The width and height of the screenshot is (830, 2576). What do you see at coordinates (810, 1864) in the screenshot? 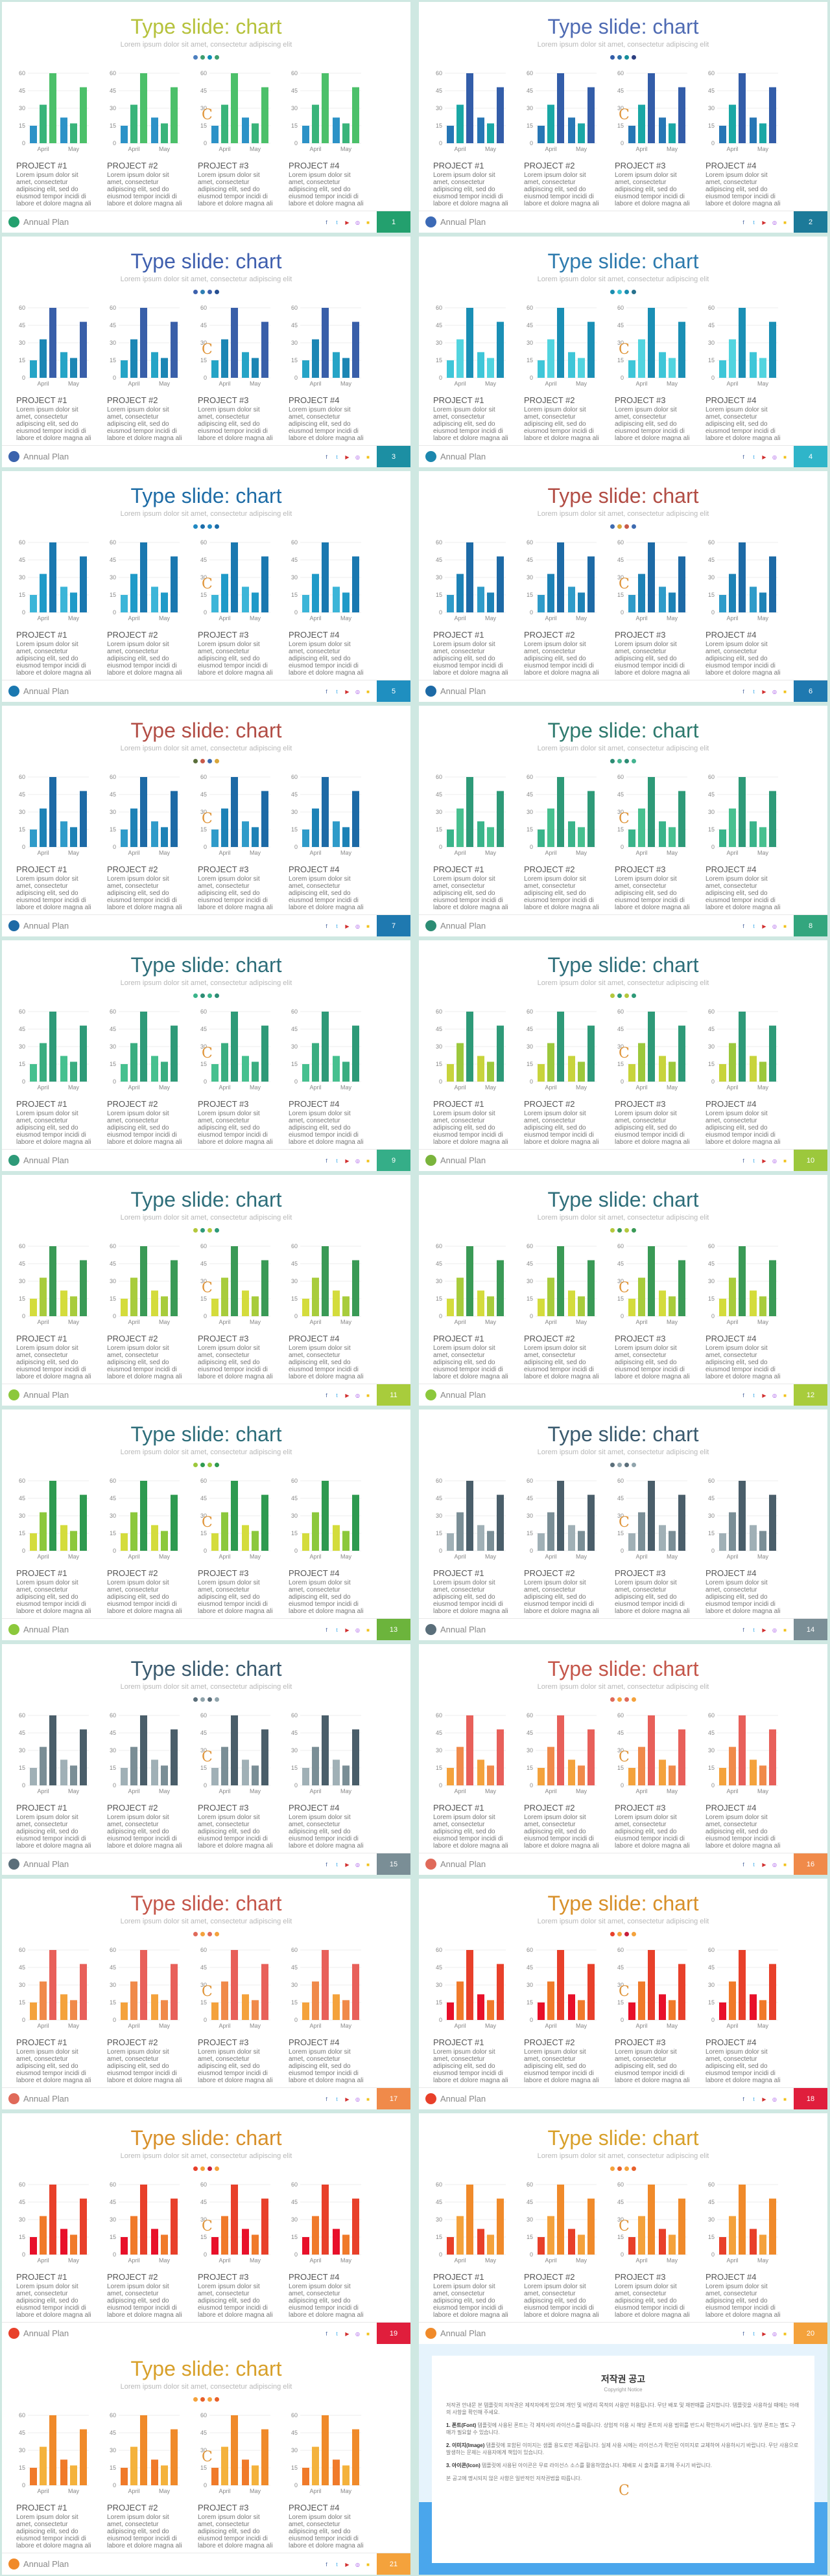
I see `page-number-tab: 16` at bounding box center [810, 1864].